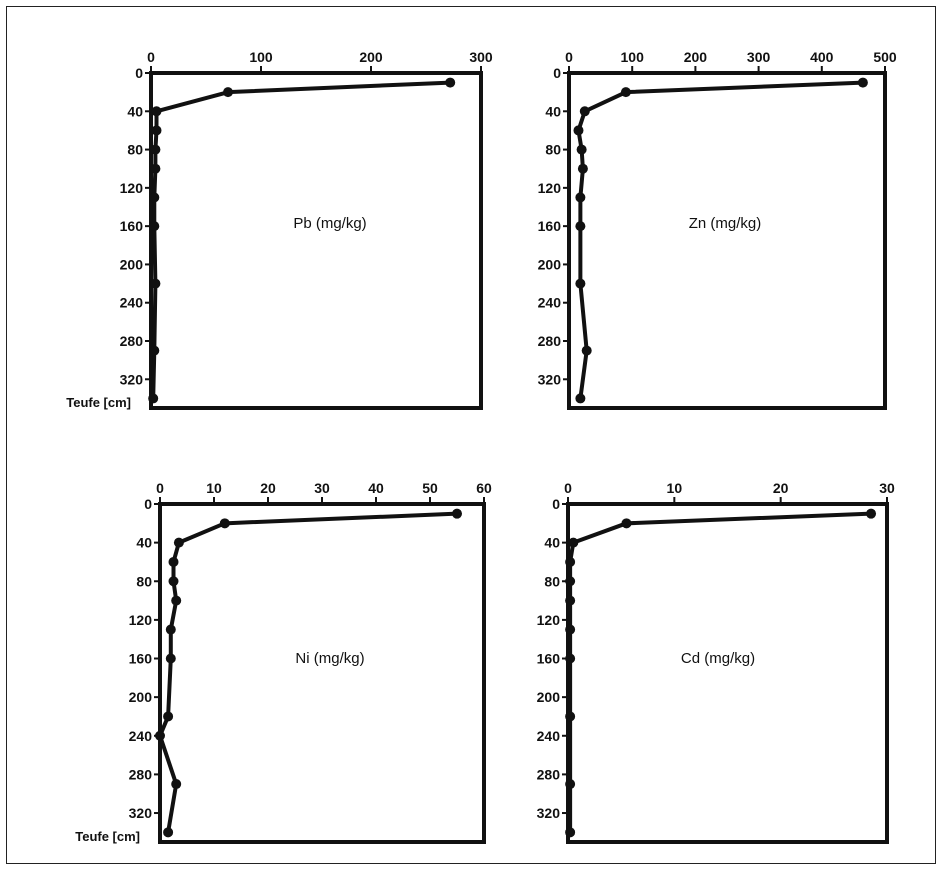 The width and height of the screenshot is (940, 873). Describe the element at coordinates (430, 488) in the screenshot. I see `x-tick-label: 50` at that location.